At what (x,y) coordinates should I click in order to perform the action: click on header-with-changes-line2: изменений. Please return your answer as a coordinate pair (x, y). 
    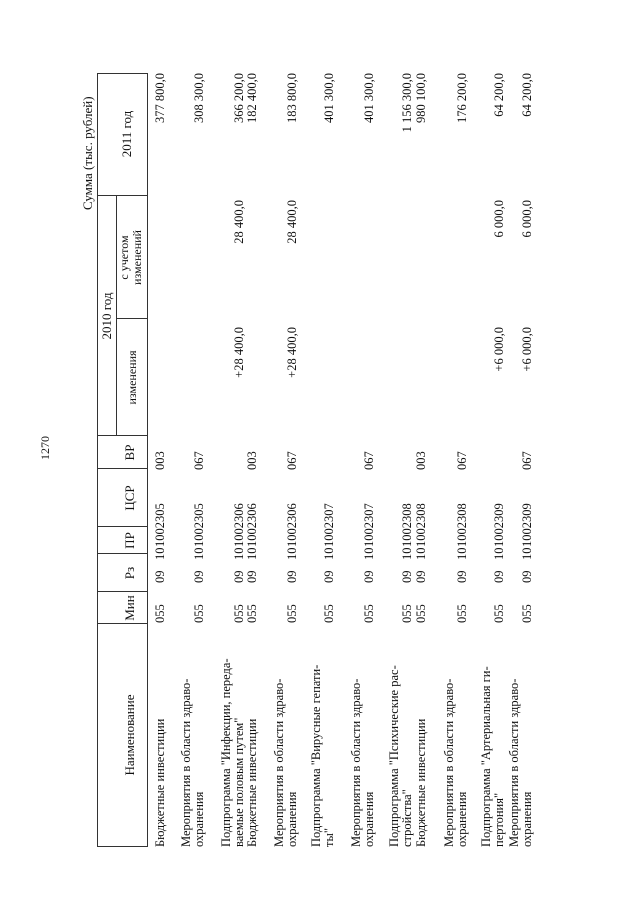
    Looking at the image, I should click on (137, 257).